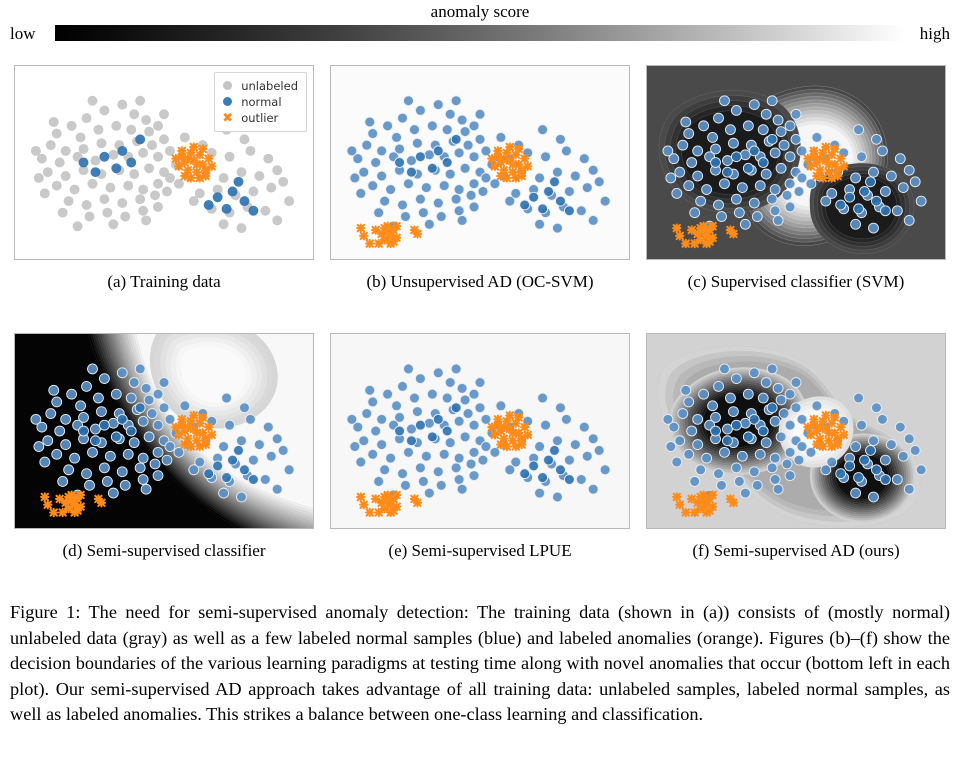  I want to click on legend-item-normal: normal, so click(259, 102).